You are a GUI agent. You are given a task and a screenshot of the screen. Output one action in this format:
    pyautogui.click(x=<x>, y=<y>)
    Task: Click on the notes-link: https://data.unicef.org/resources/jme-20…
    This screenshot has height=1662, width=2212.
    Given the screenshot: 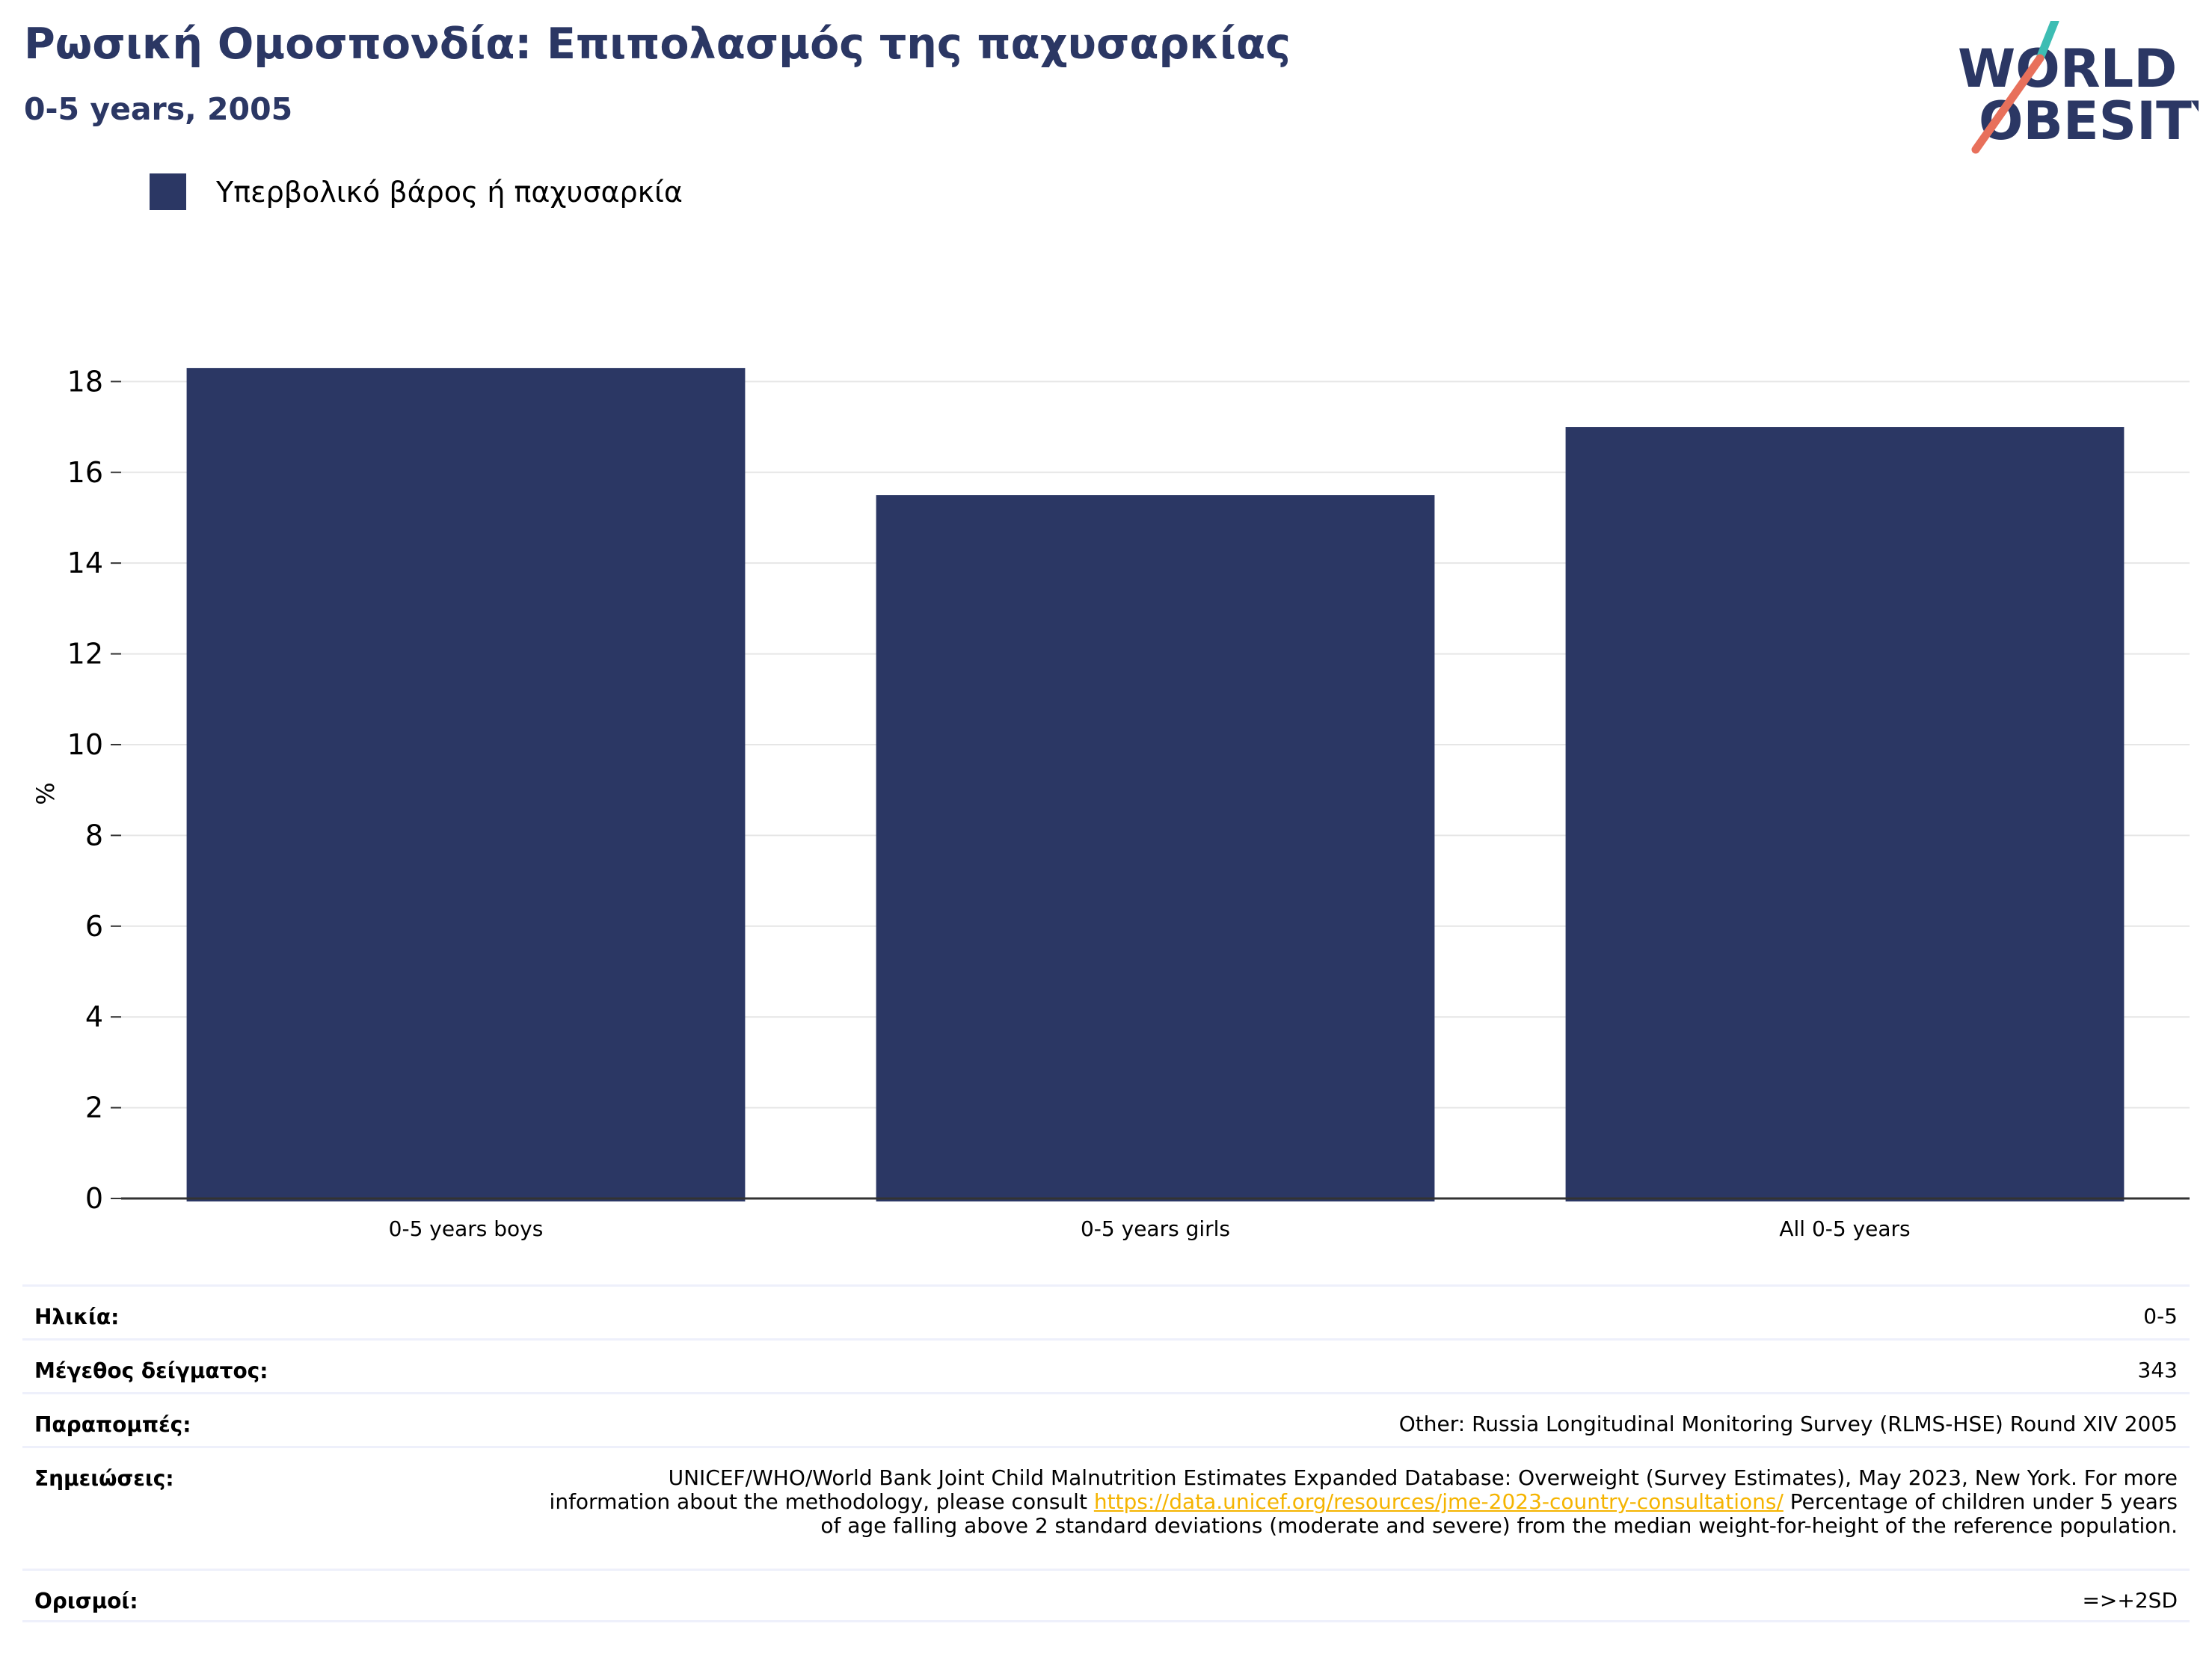 What is the action you would take?
    pyautogui.click(x=1438, y=1501)
    